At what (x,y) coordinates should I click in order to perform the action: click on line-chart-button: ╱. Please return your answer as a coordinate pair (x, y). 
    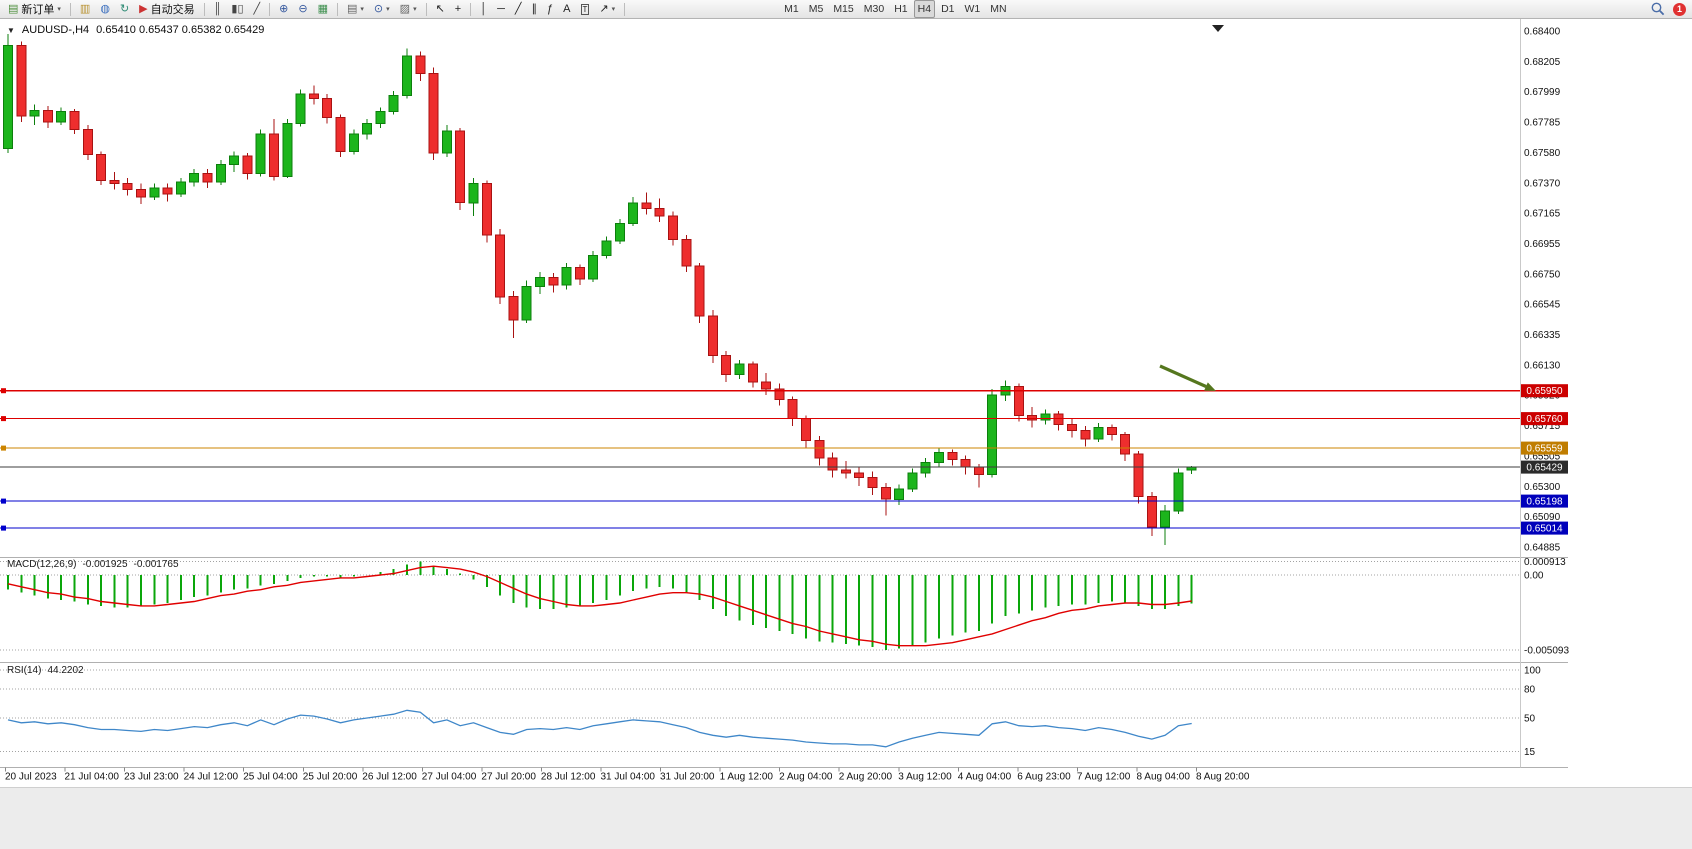
    Looking at the image, I should click on (257, 9).